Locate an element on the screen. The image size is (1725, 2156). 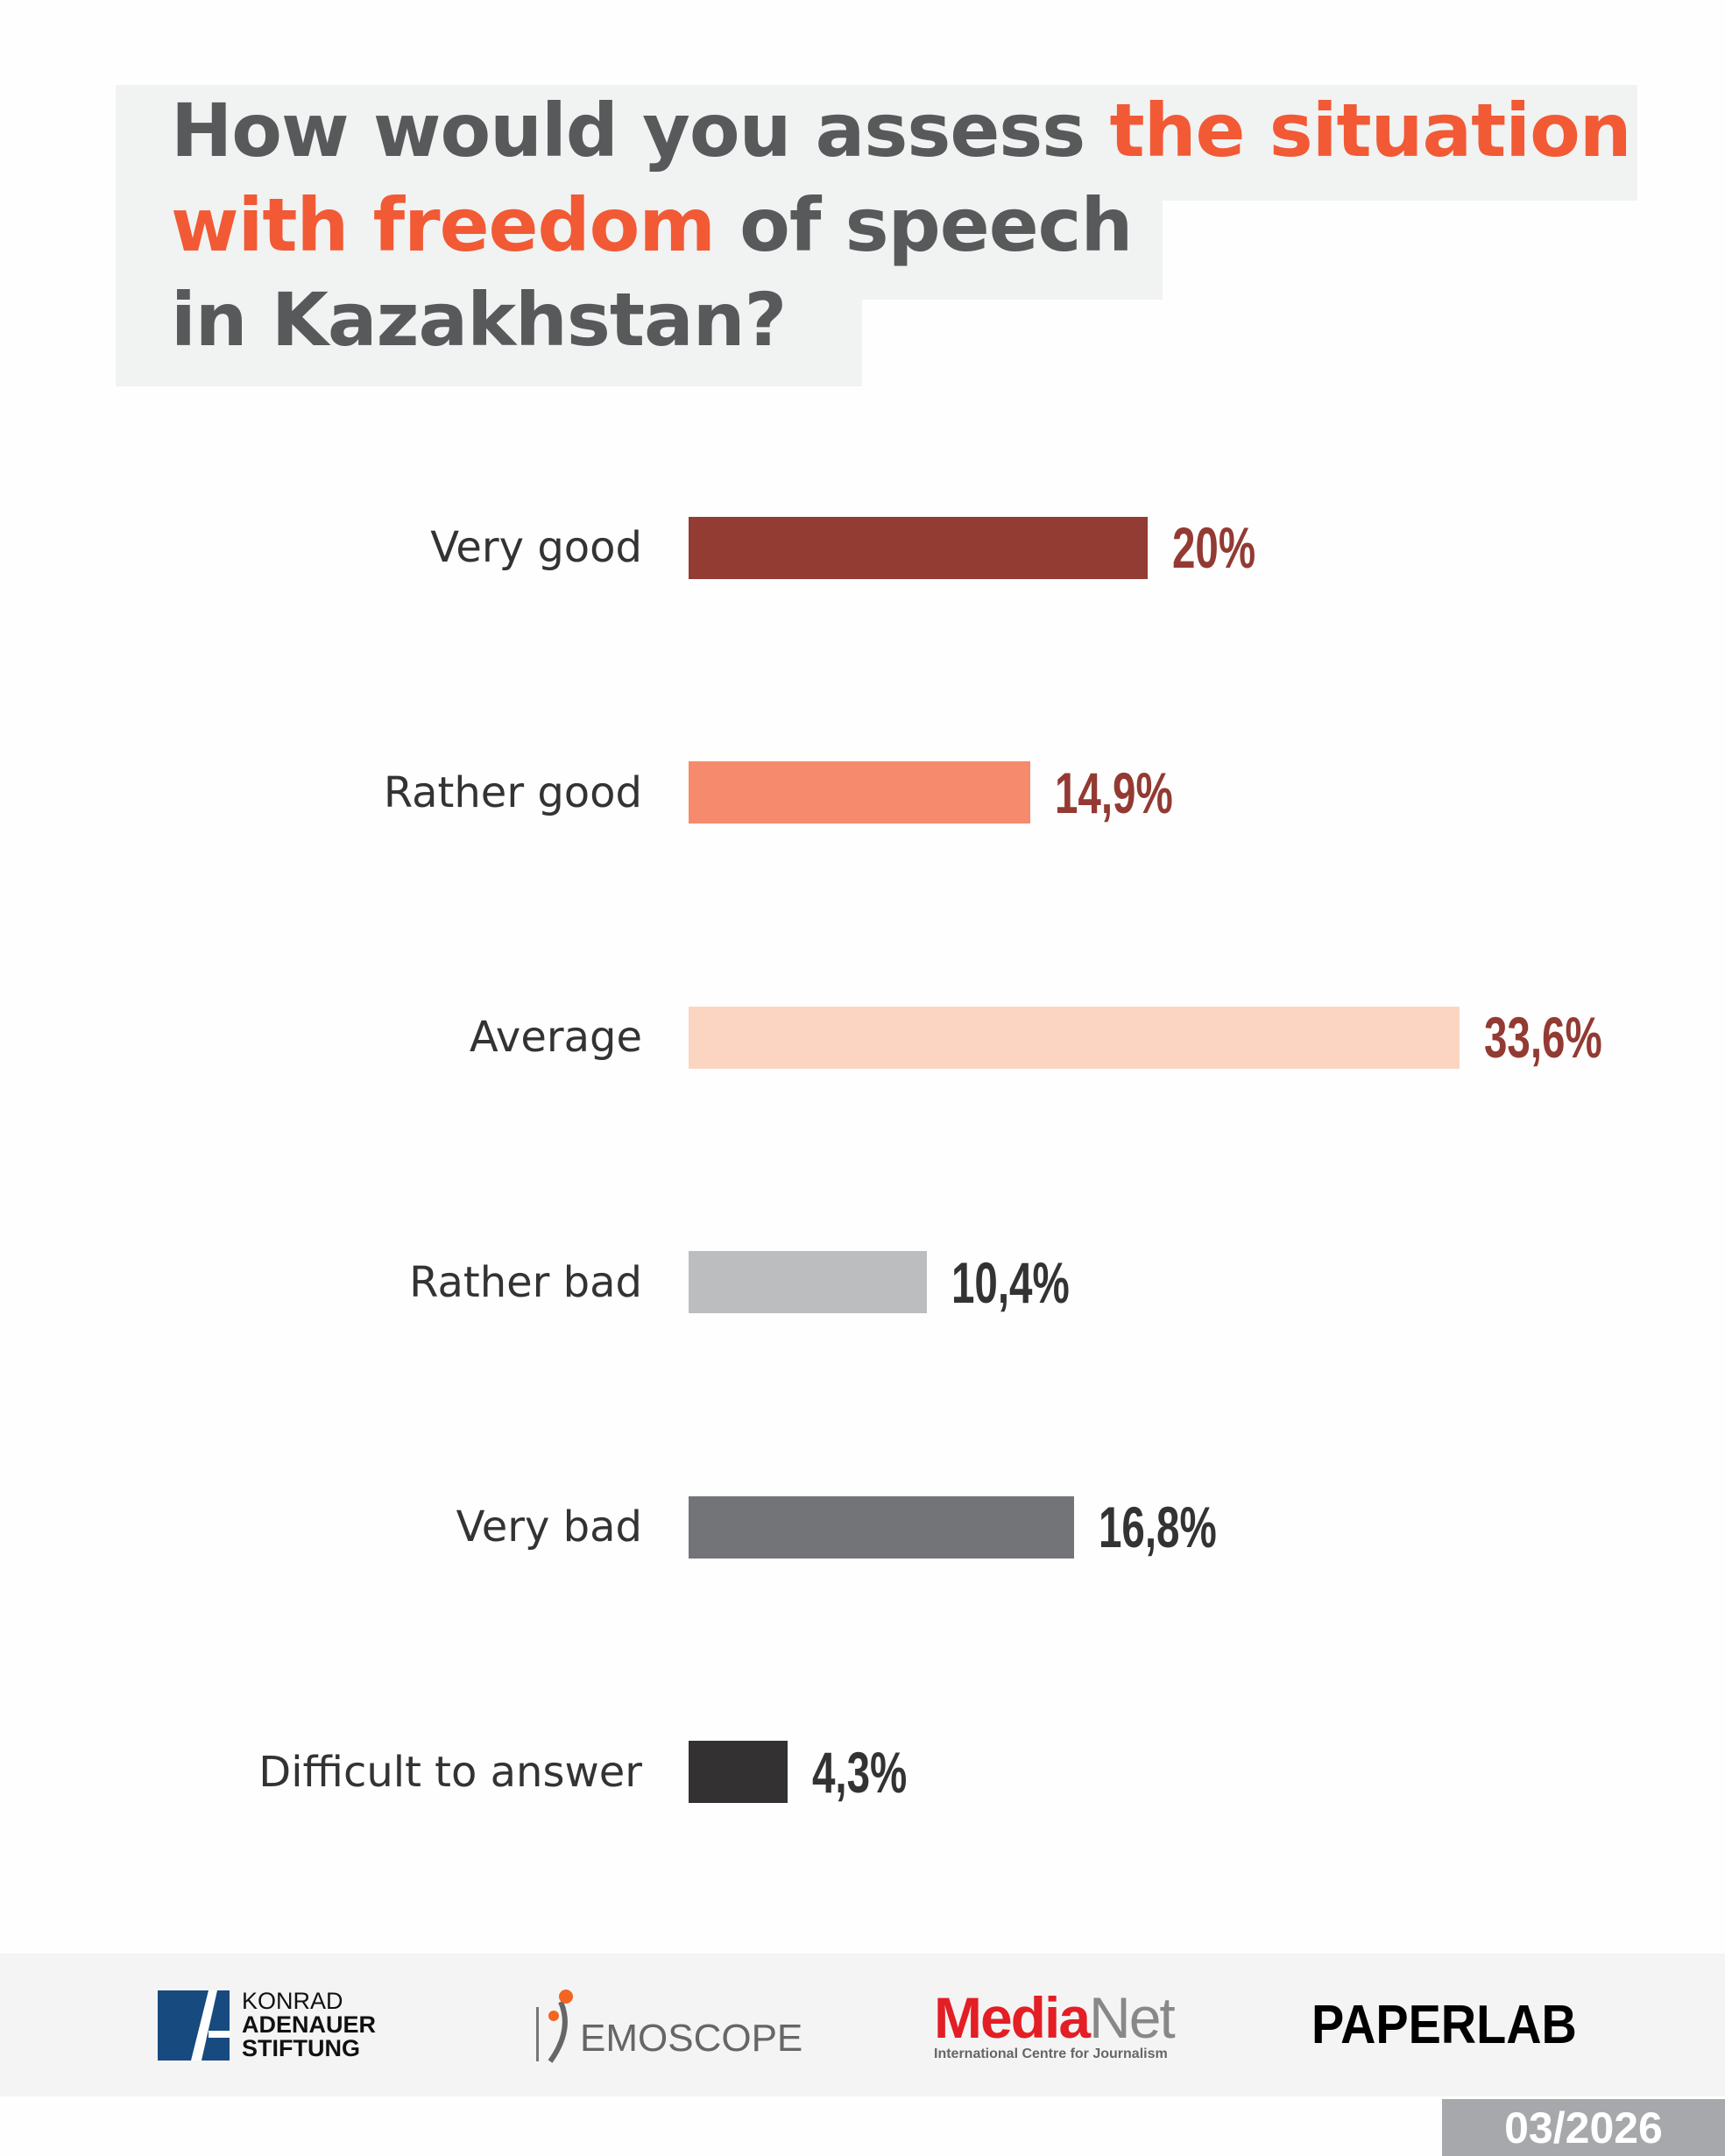
paperlab-logo: PAPERLAB is located at coordinates (1459, 2025).